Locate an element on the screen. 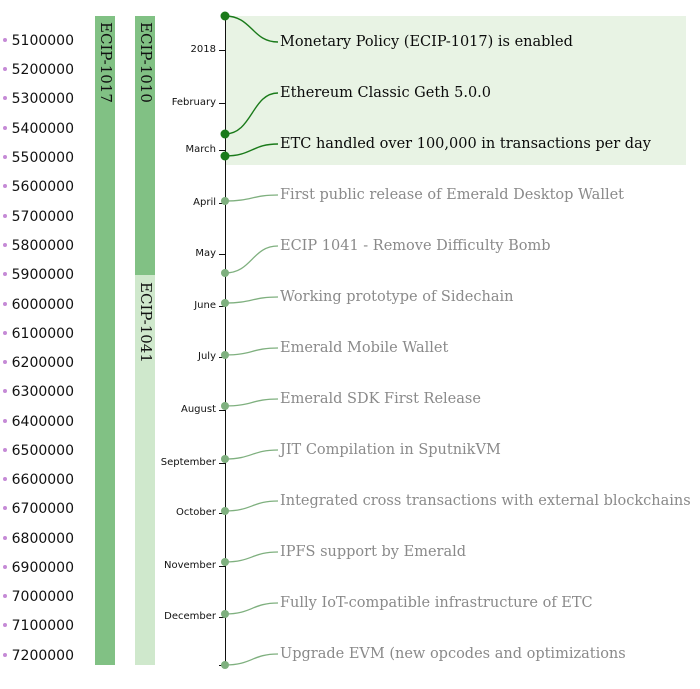  block-label: 6800000 is located at coordinates (42, 539).